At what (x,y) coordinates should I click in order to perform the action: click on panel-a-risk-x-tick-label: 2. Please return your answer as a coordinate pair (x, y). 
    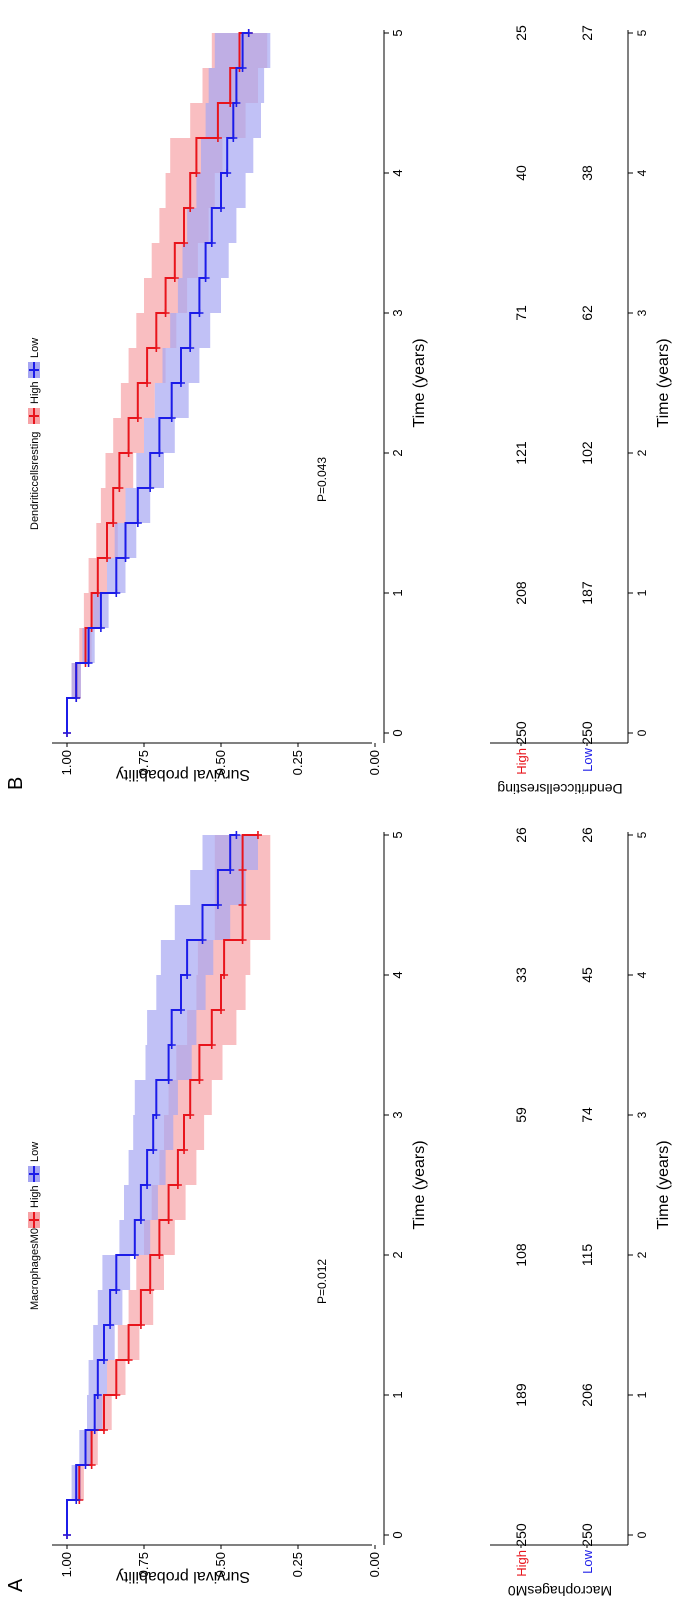
    Looking at the image, I should click on (642, 1254).